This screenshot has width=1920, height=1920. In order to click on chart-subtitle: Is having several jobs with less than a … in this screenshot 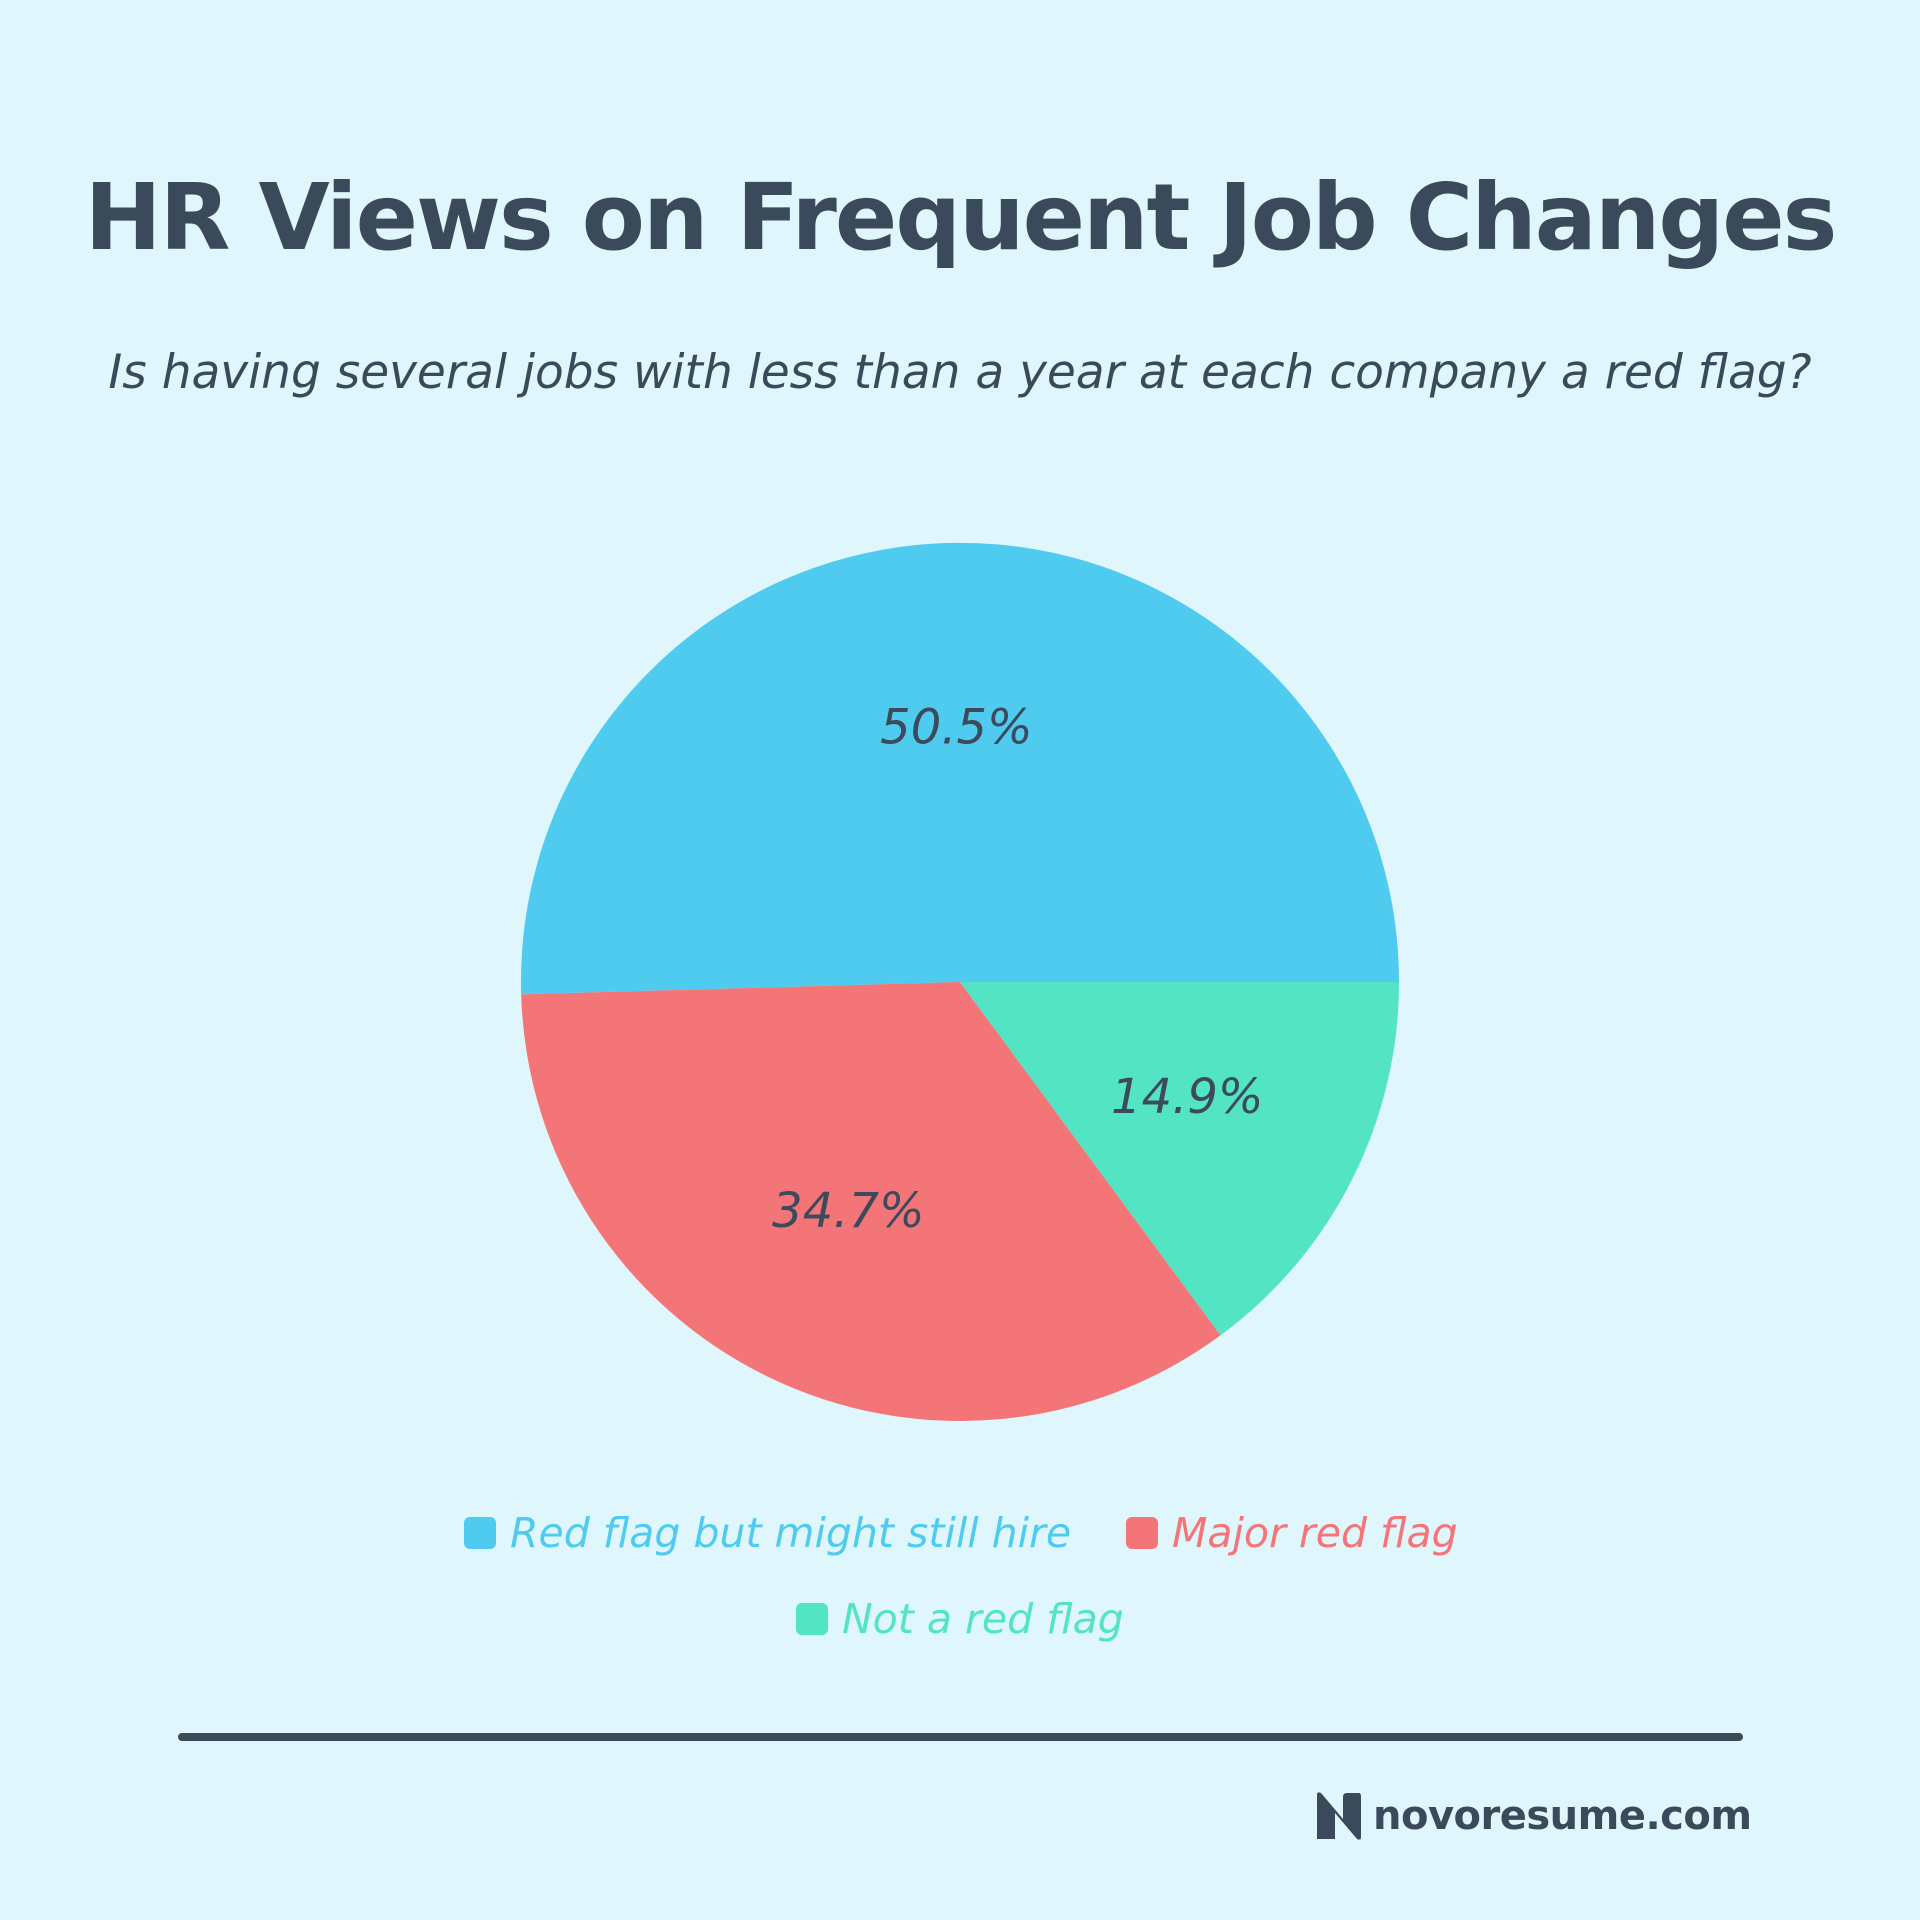, I will do `click(960, 372)`.